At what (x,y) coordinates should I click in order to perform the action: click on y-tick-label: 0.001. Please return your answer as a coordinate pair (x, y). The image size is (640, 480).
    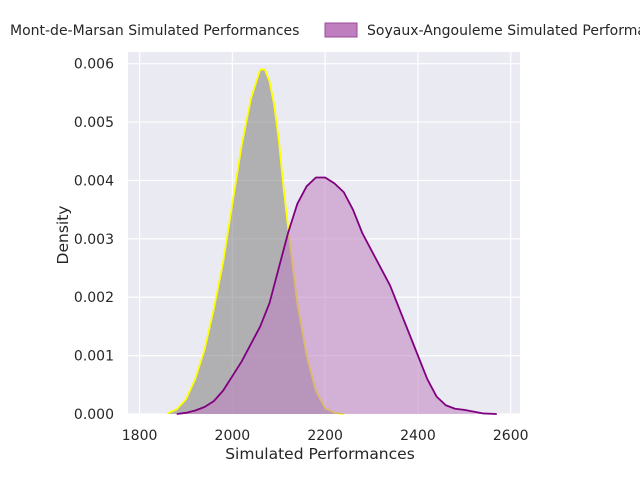
    Looking at the image, I should click on (94, 357).